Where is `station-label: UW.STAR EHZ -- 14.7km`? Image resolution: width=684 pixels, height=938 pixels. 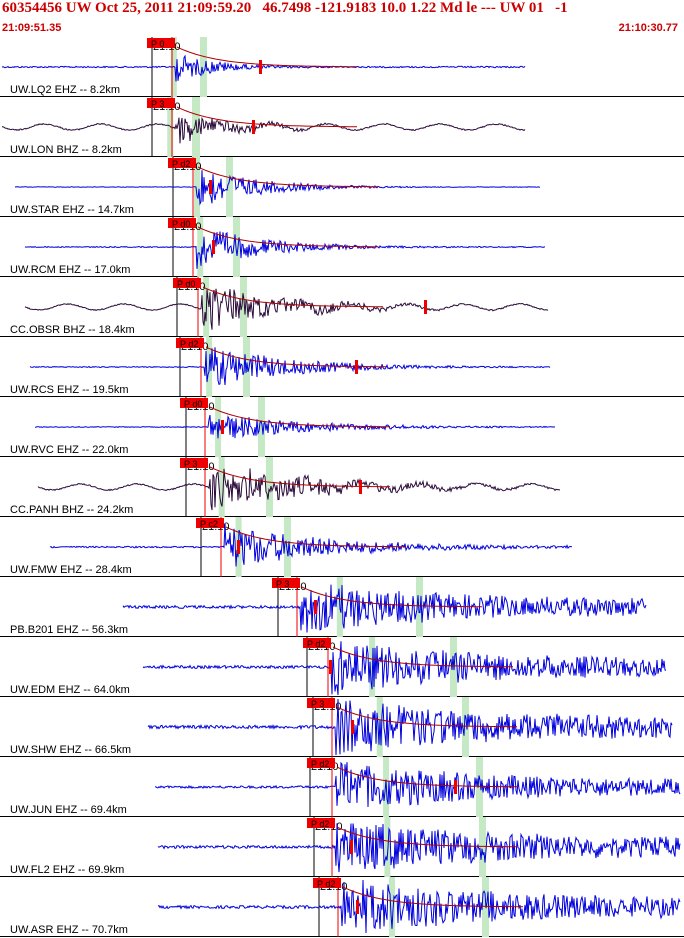
station-label: UW.STAR EHZ -- 14.7km is located at coordinates (72, 210).